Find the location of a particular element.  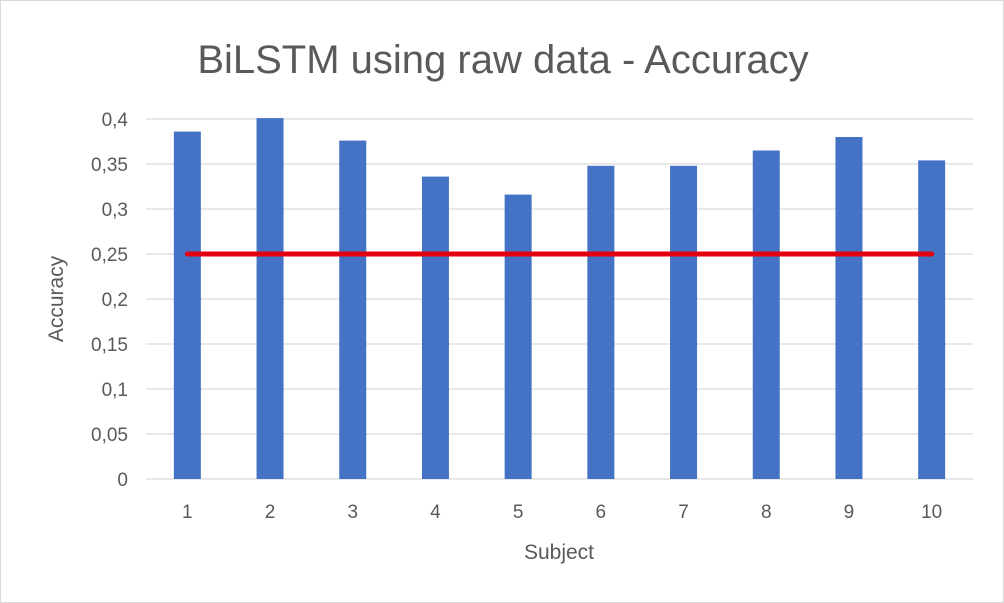

x-tick-label: 4 is located at coordinates (435, 512).